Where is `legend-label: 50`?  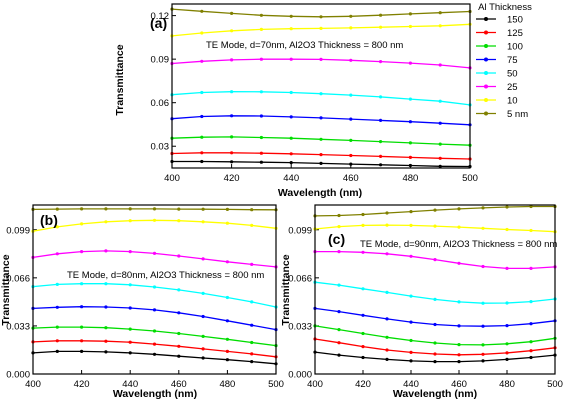 legend-label: 50 is located at coordinates (512, 74).